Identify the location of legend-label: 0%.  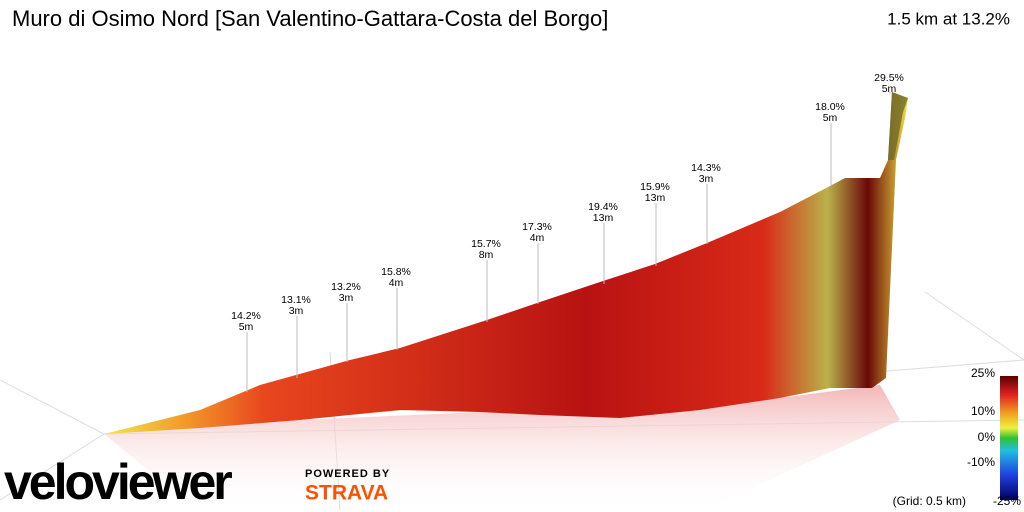
(987, 437).